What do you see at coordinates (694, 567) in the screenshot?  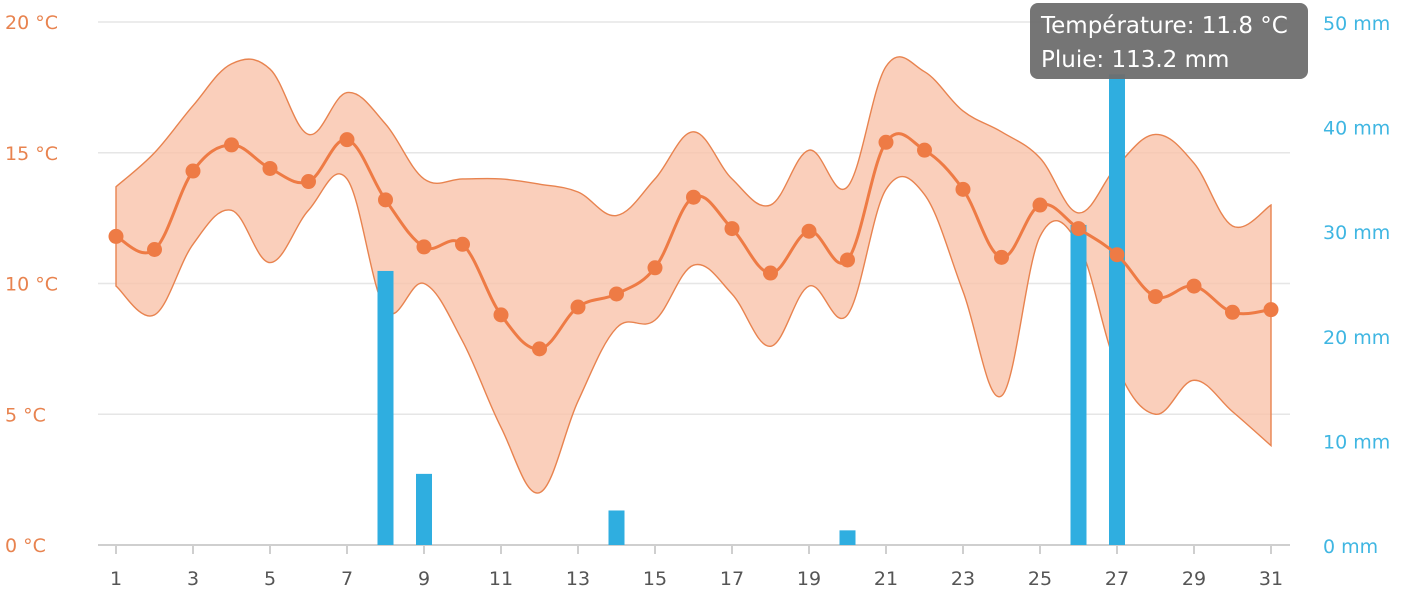 I see `x-axis: 1 3 5 7 9 11 13 15 17 19 21 23 25 27 29 31` at bounding box center [694, 567].